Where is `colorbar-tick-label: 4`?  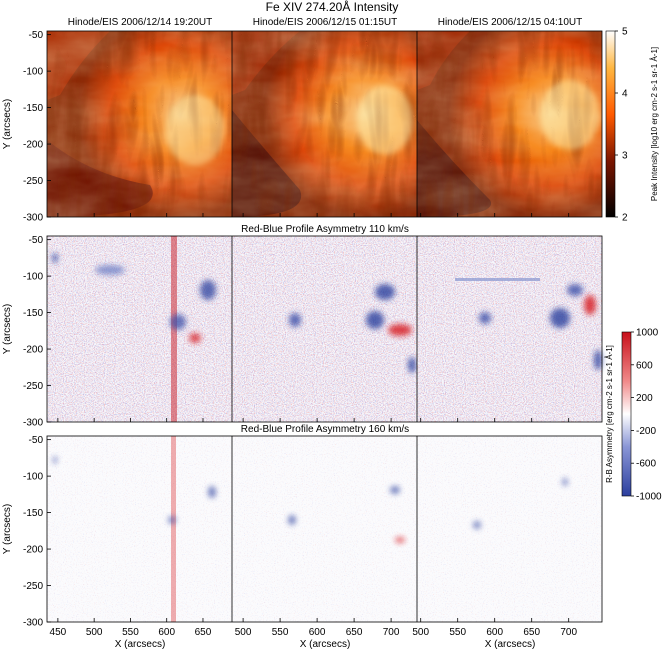 colorbar-tick-label: 4 is located at coordinates (625, 94).